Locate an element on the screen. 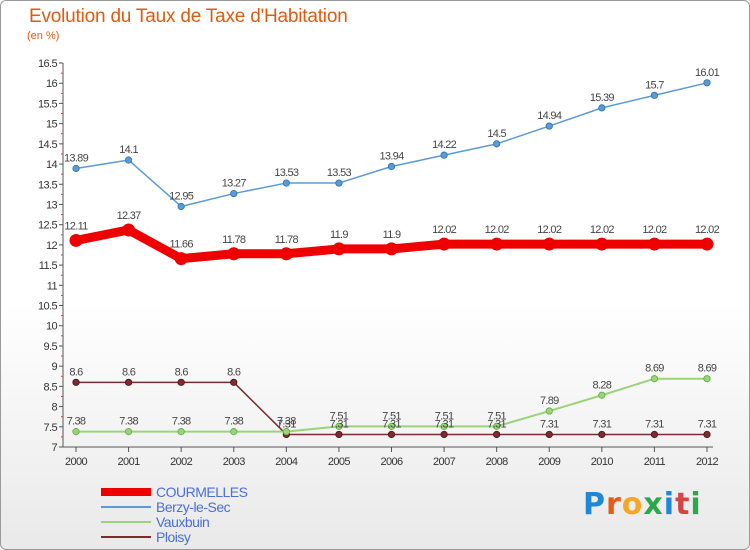  data-label: 8.6 is located at coordinates (234, 372).